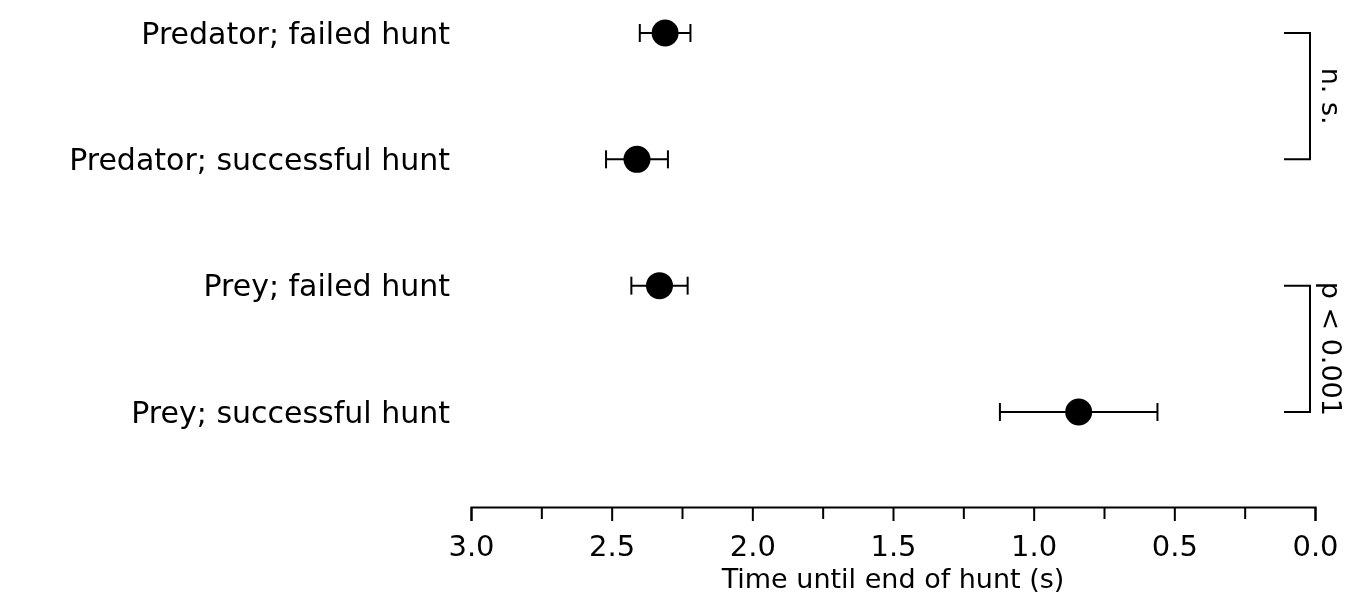 The width and height of the screenshot is (1367, 600). What do you see at coordinates (1315, 545) in the screenshot?
I see `x-tick-label: 0.0` at bounding box center [1315, 545].